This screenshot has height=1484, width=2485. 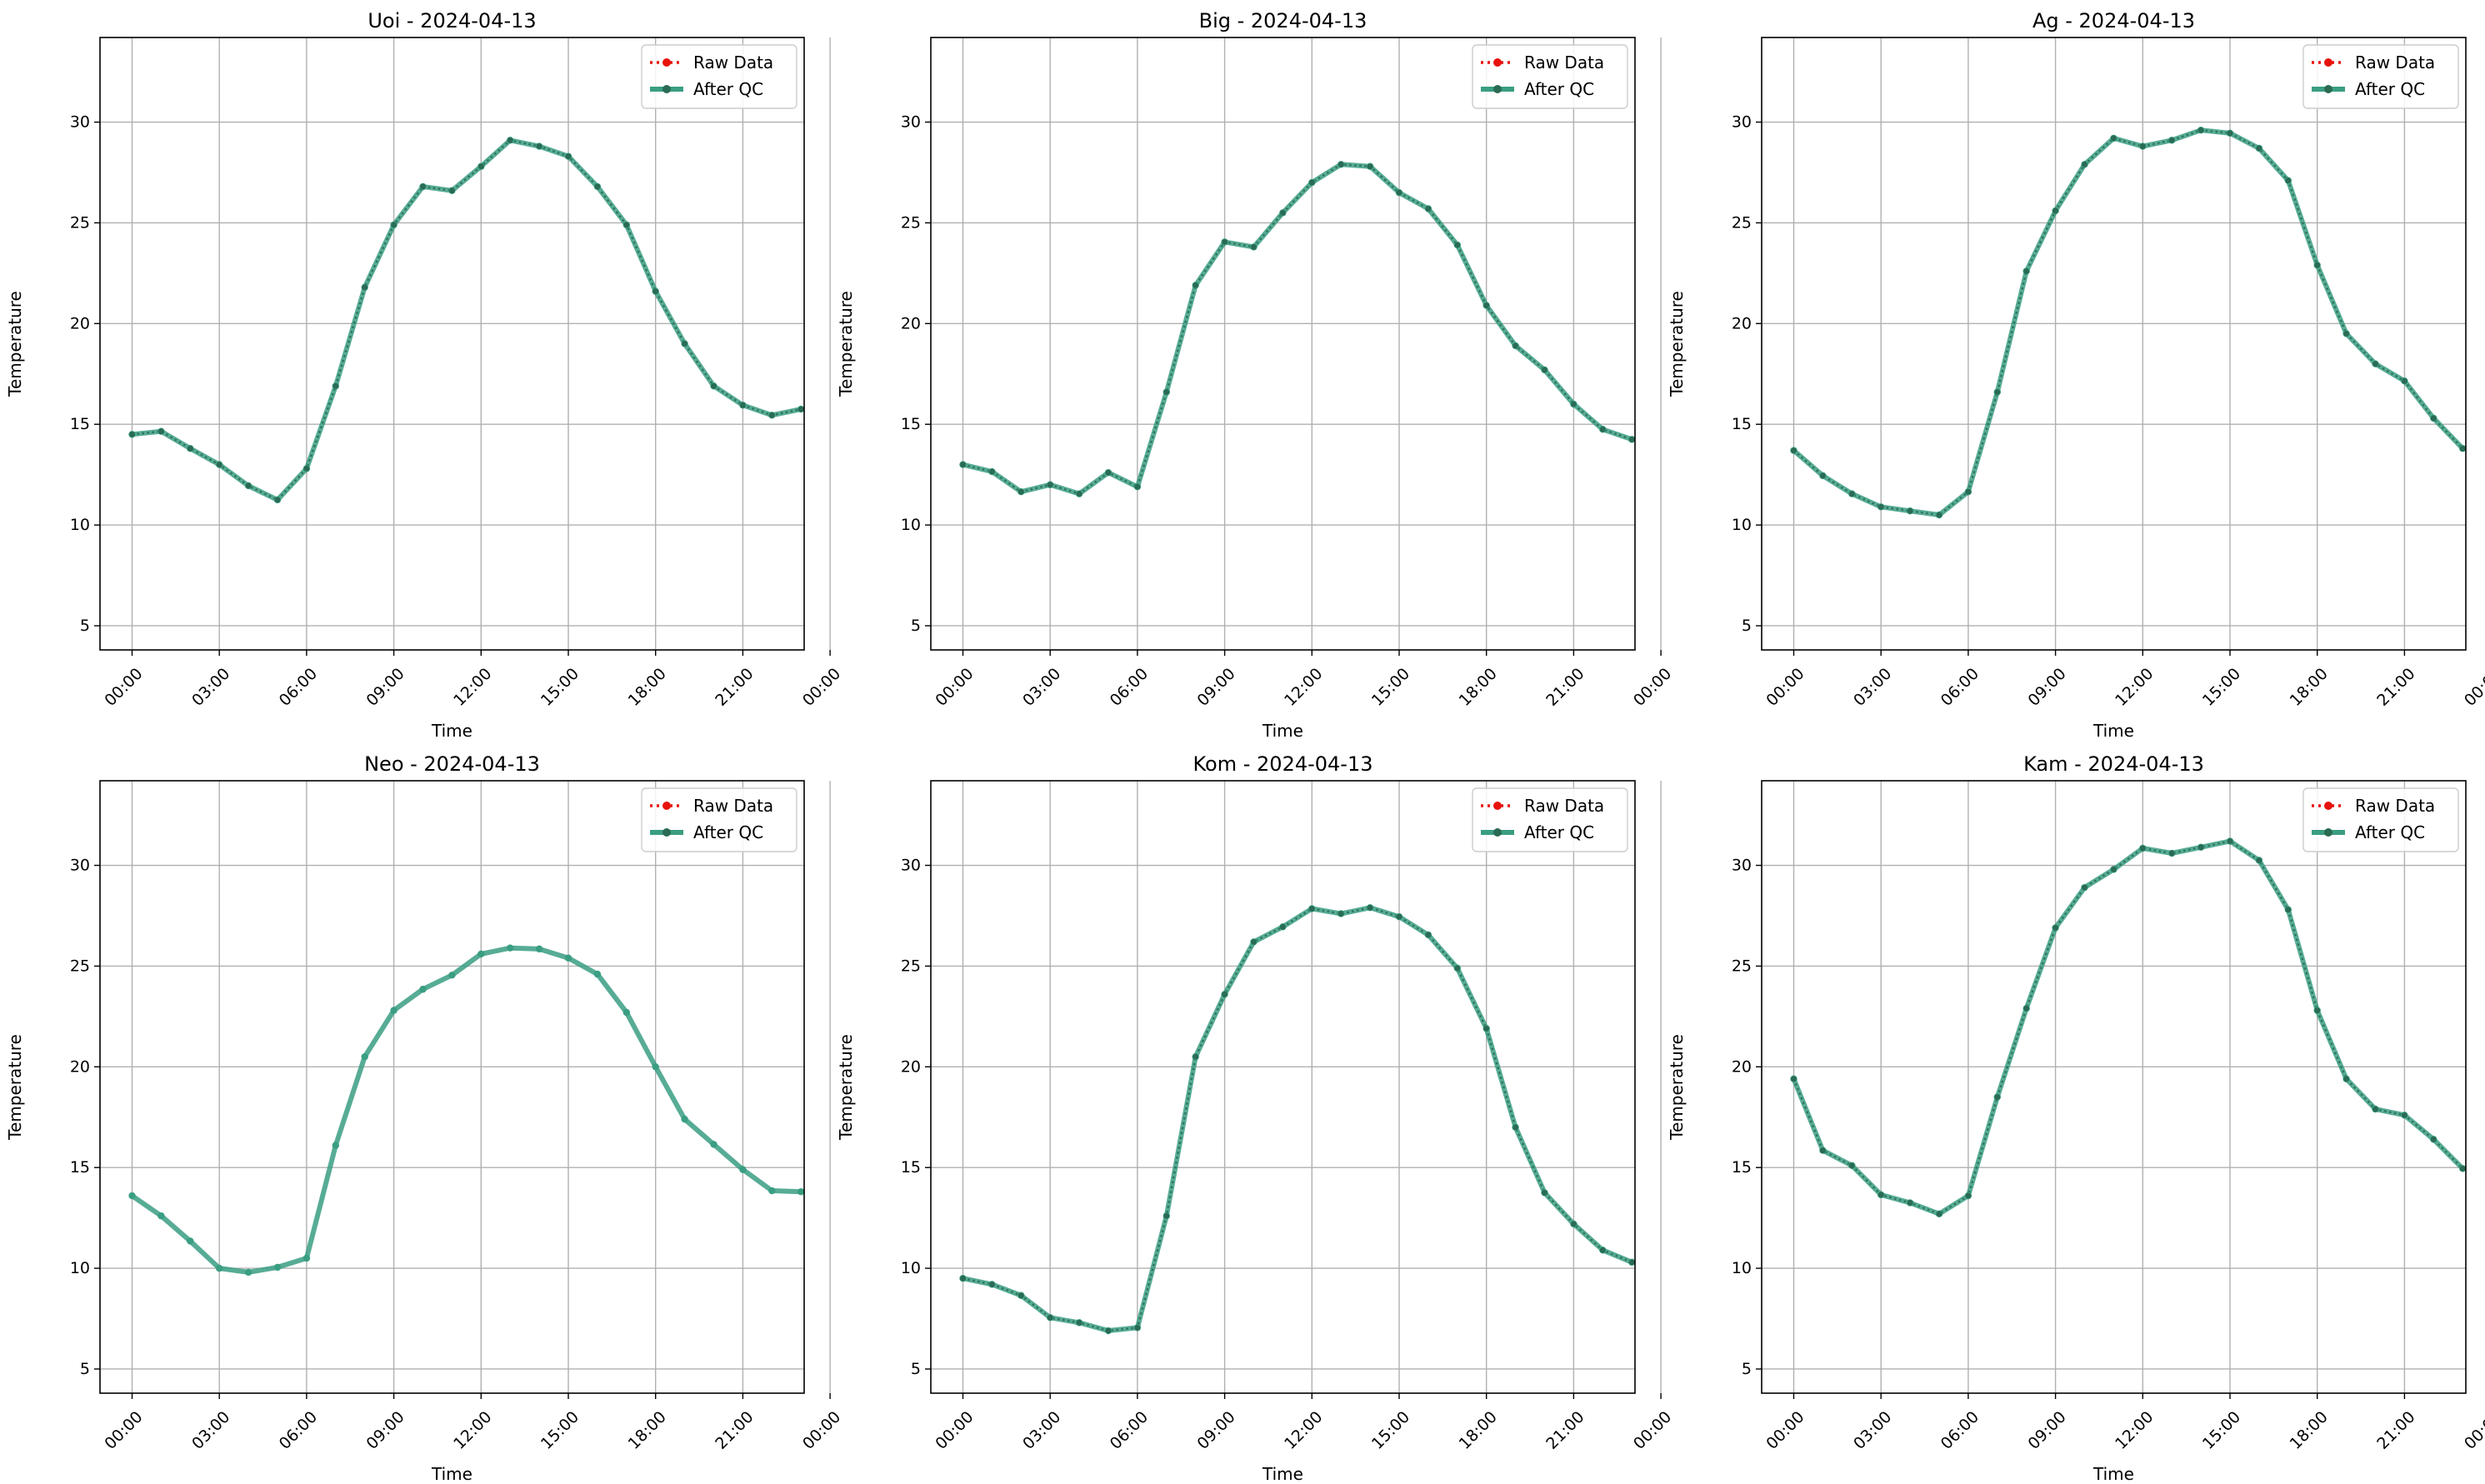 What do you see at coordinates (1742, 222) in the screenshot?
I see `y-tick-label: 25` at bounding box center [1742, 222].